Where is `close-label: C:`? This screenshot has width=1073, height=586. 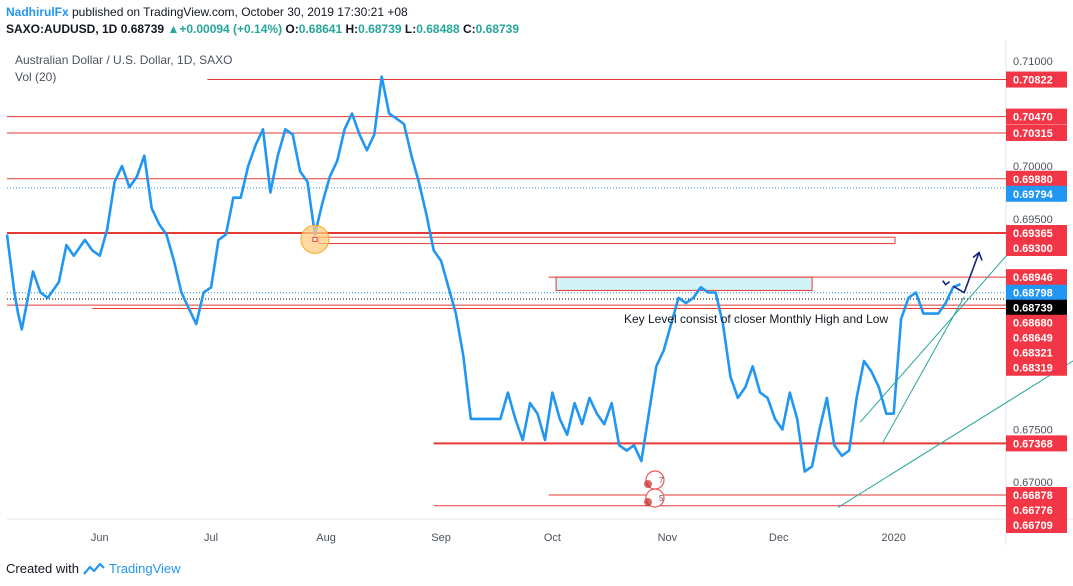 close-label: C: is located at coordinates (469, 29).